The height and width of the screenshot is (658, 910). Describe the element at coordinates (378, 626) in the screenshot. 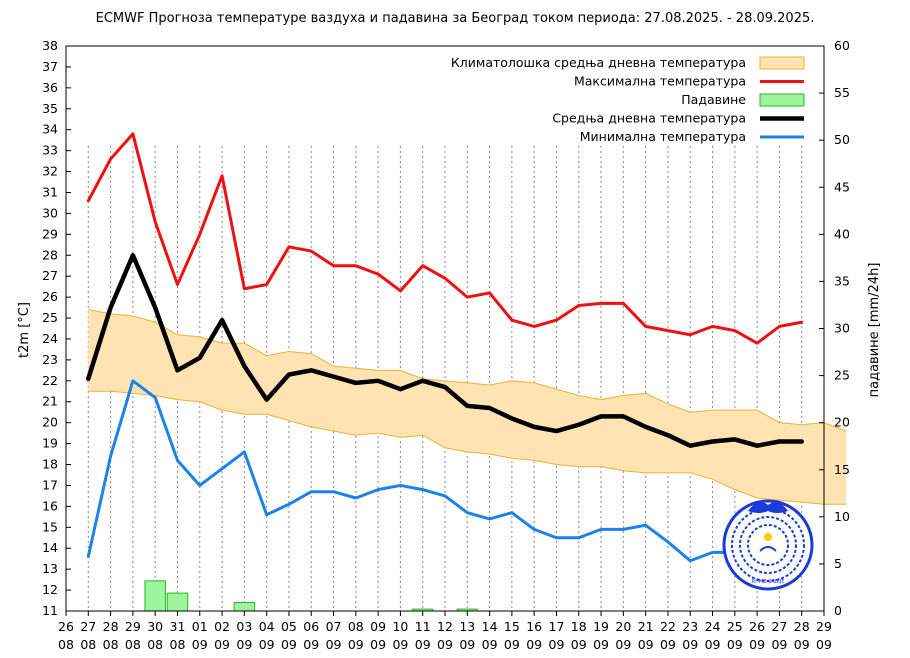

I see `x-tick-day: 09` at that location.